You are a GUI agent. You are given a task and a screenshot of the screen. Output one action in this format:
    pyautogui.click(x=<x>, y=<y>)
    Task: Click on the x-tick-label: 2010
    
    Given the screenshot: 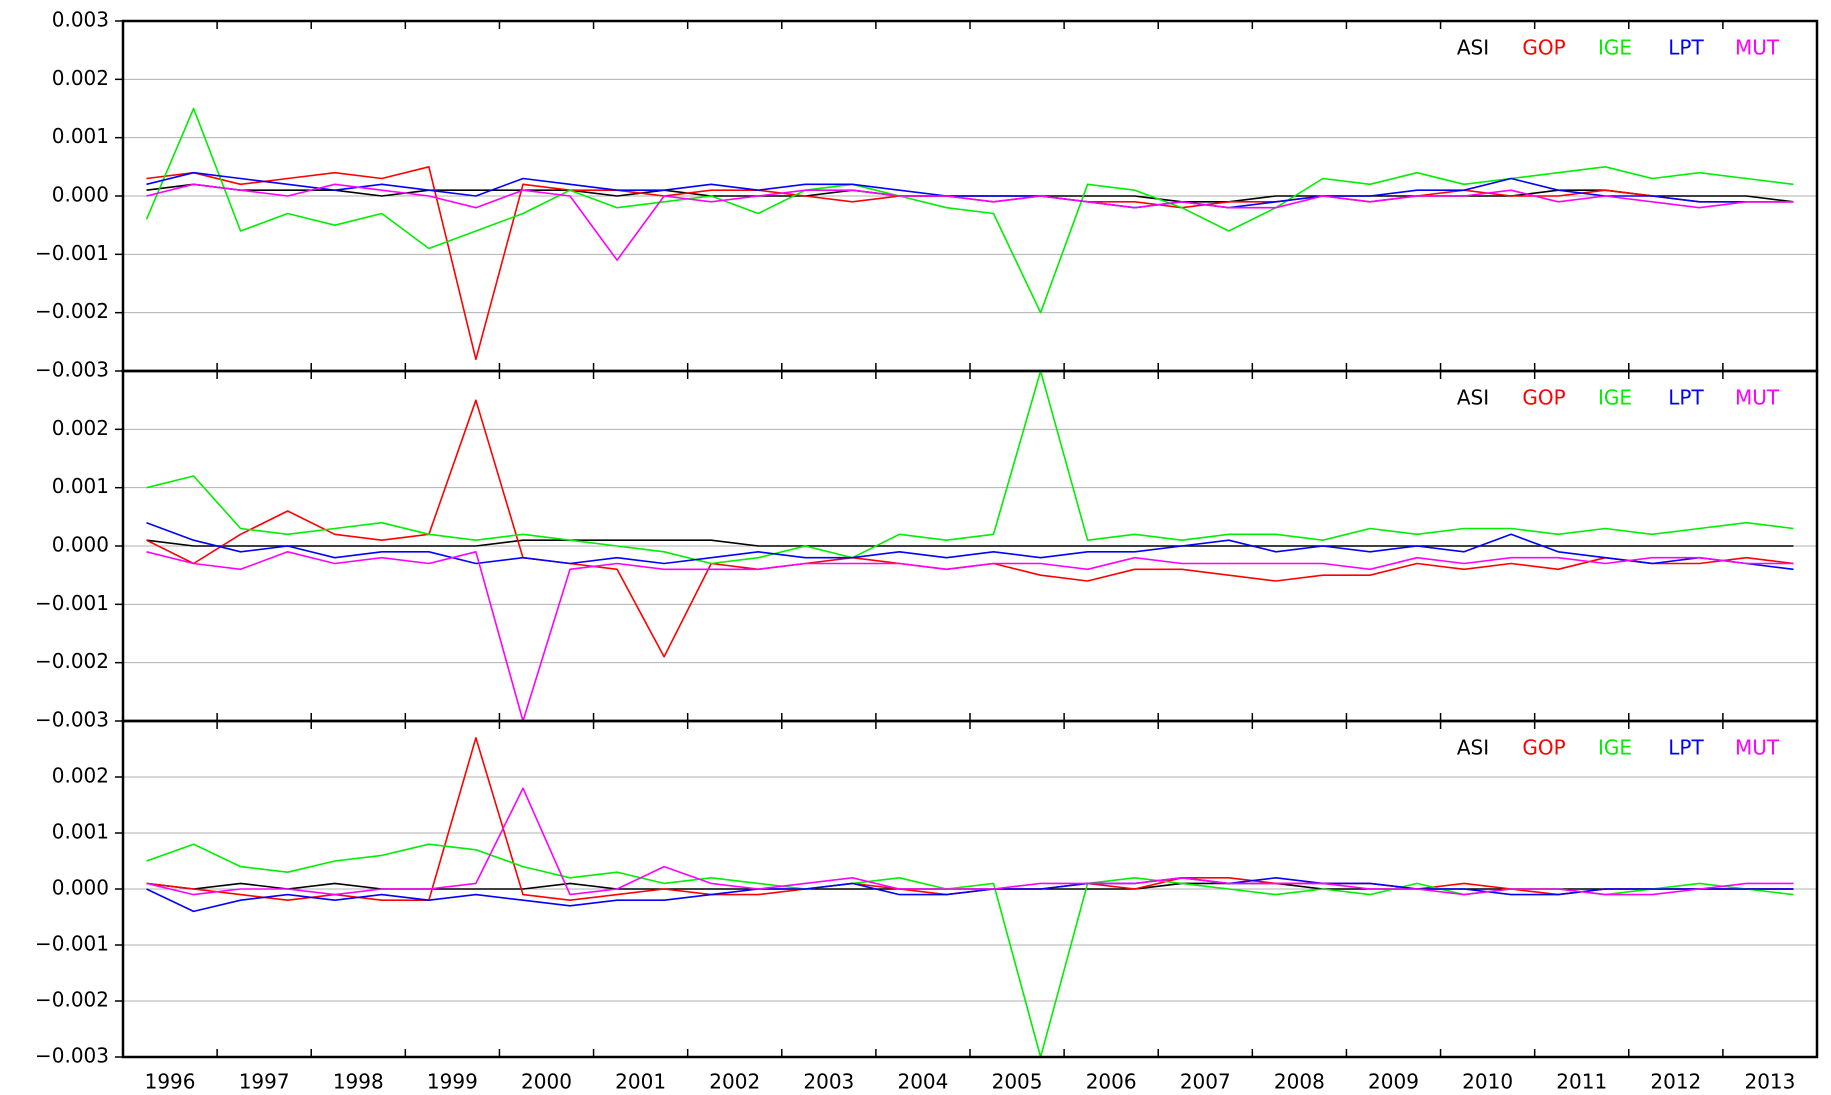 What is the action you would take?
    pyautogui.click(x=1487, y=1082)
    